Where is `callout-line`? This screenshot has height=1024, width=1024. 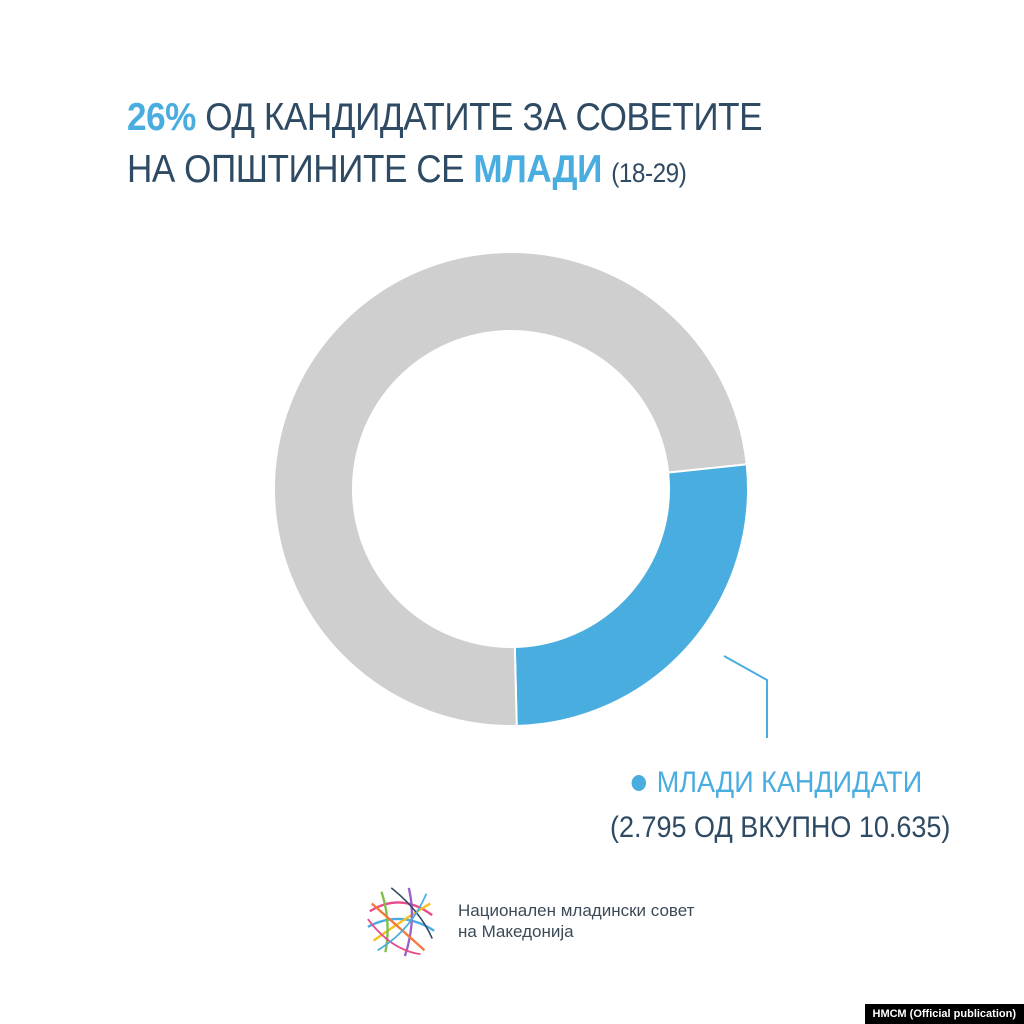
callout-line is located at coordinates (745, 696).